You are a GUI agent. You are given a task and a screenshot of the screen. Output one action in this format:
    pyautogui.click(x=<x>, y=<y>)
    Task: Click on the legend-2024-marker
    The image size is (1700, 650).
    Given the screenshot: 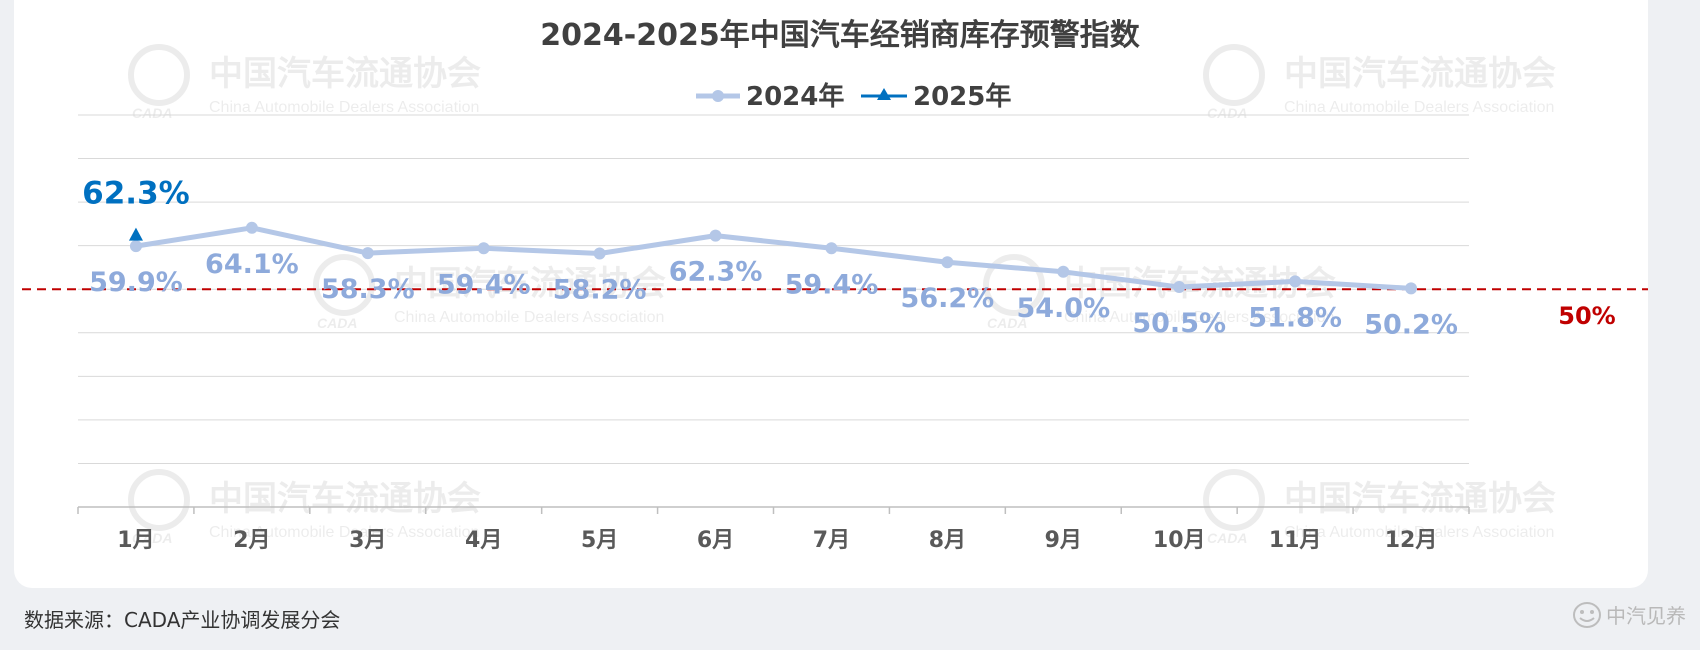 What is the action you would take?
    pyautogui.click(x=718, y=96)
    